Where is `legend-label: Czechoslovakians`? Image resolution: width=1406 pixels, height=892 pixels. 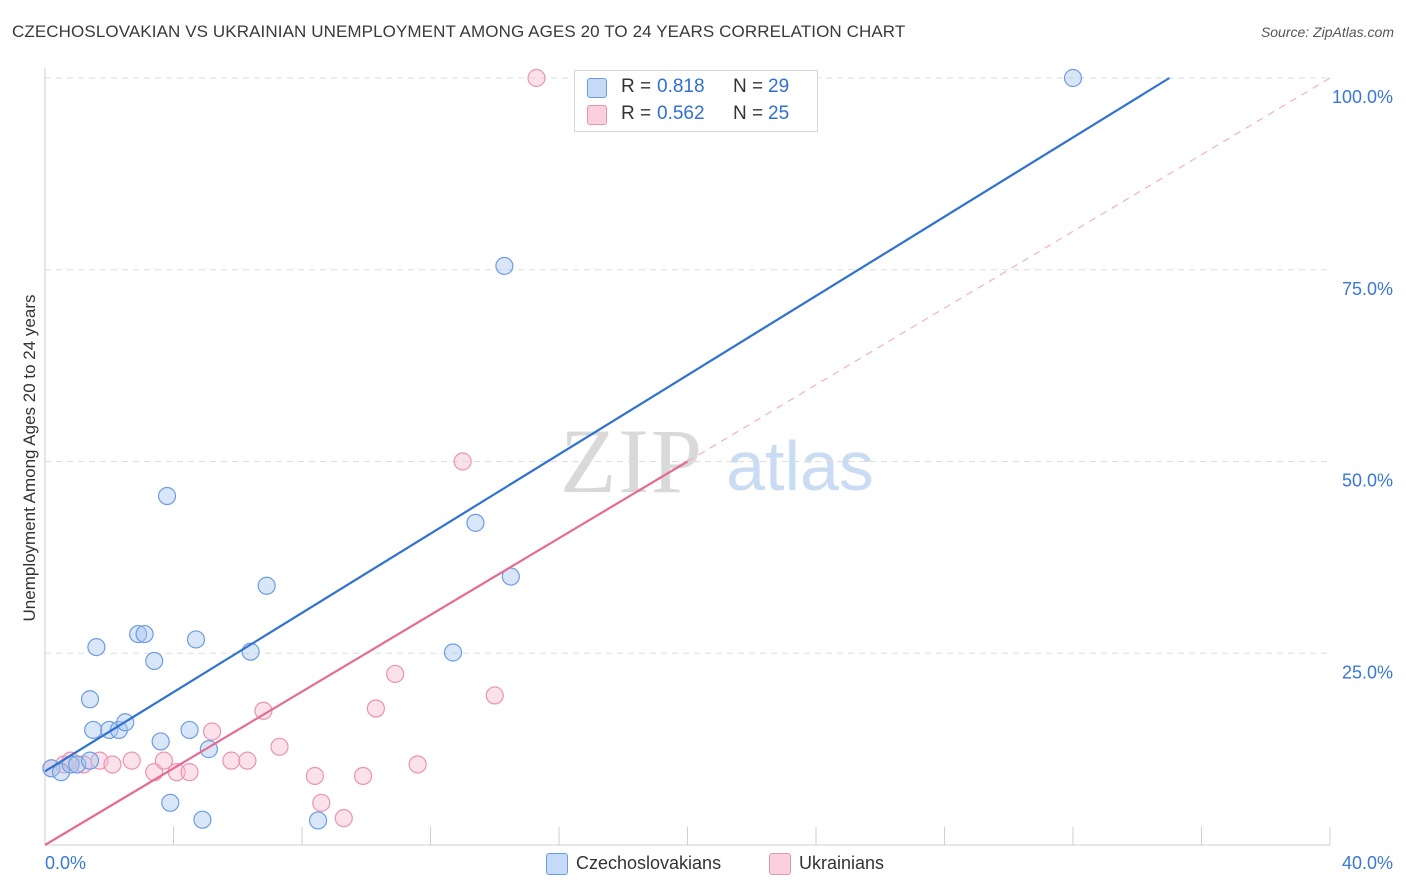
legend-label: Czechoslovakians is located at coordinates (649, 863).